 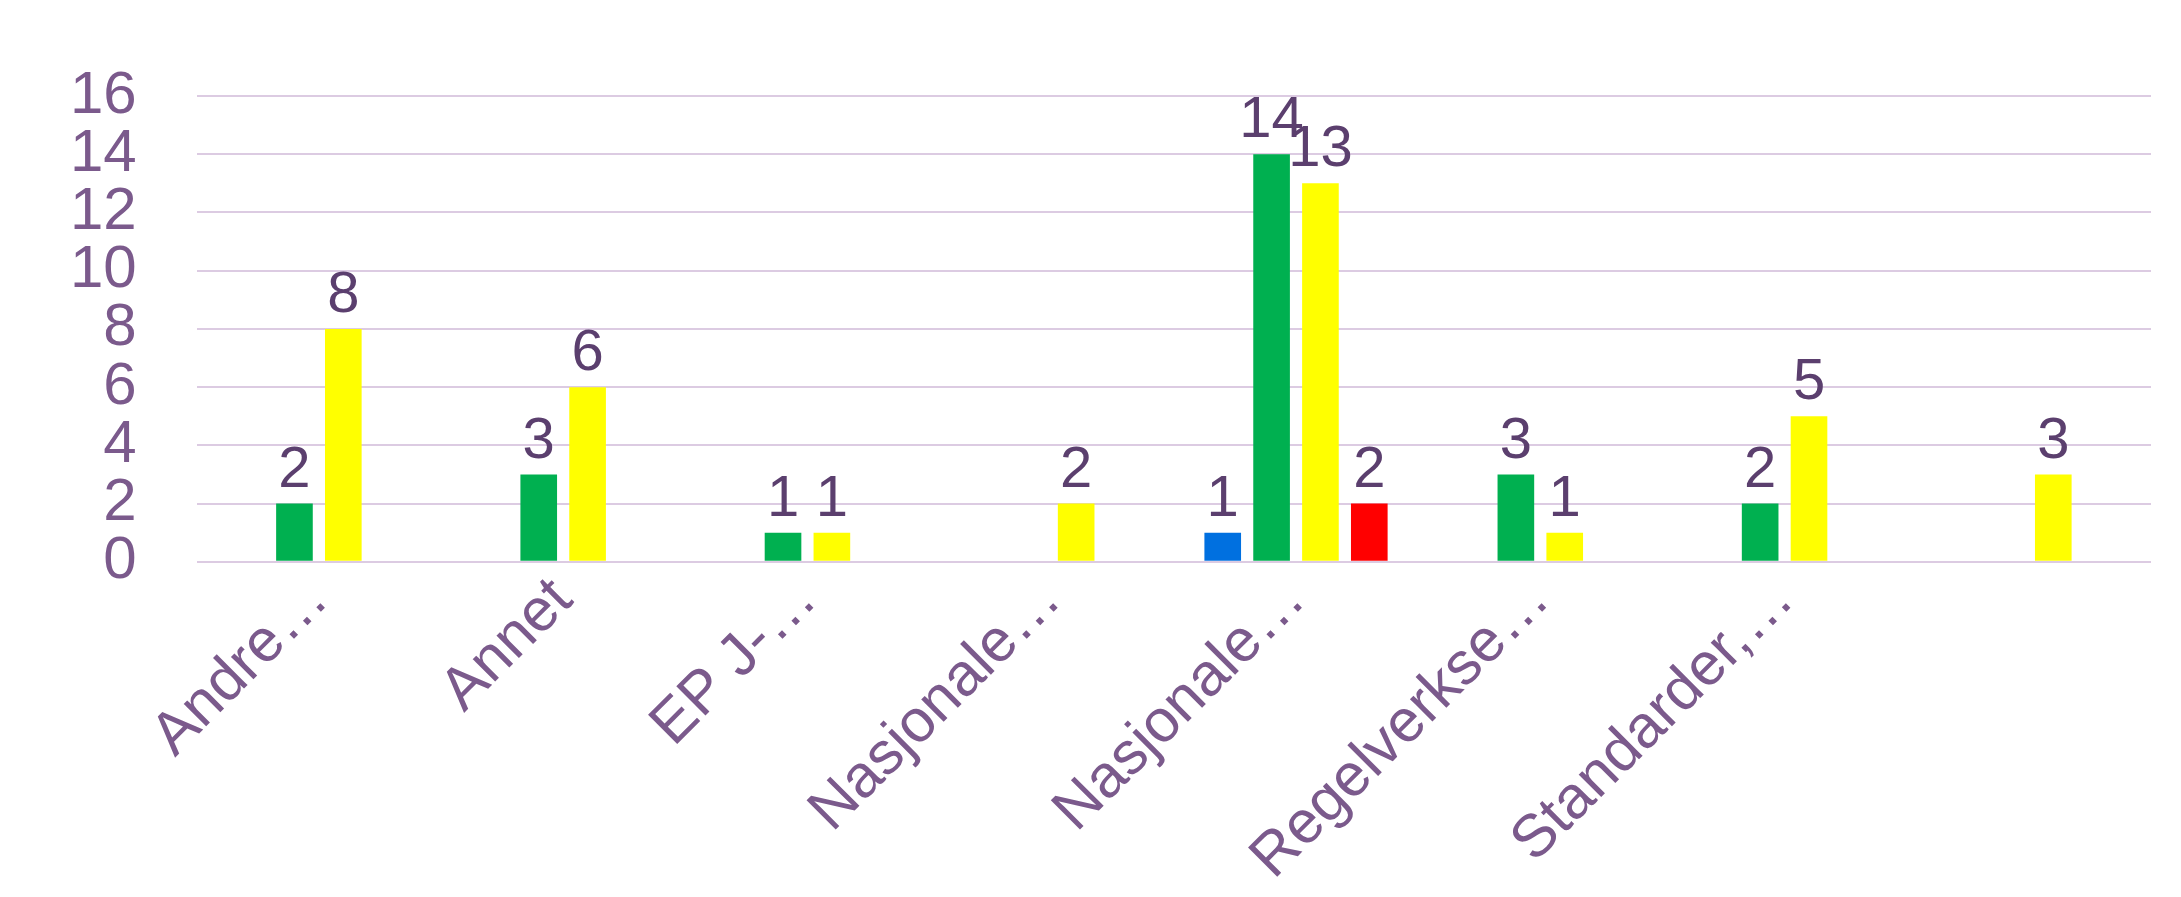 I want to click on data-label: 5, so click(x=1809, y=379).